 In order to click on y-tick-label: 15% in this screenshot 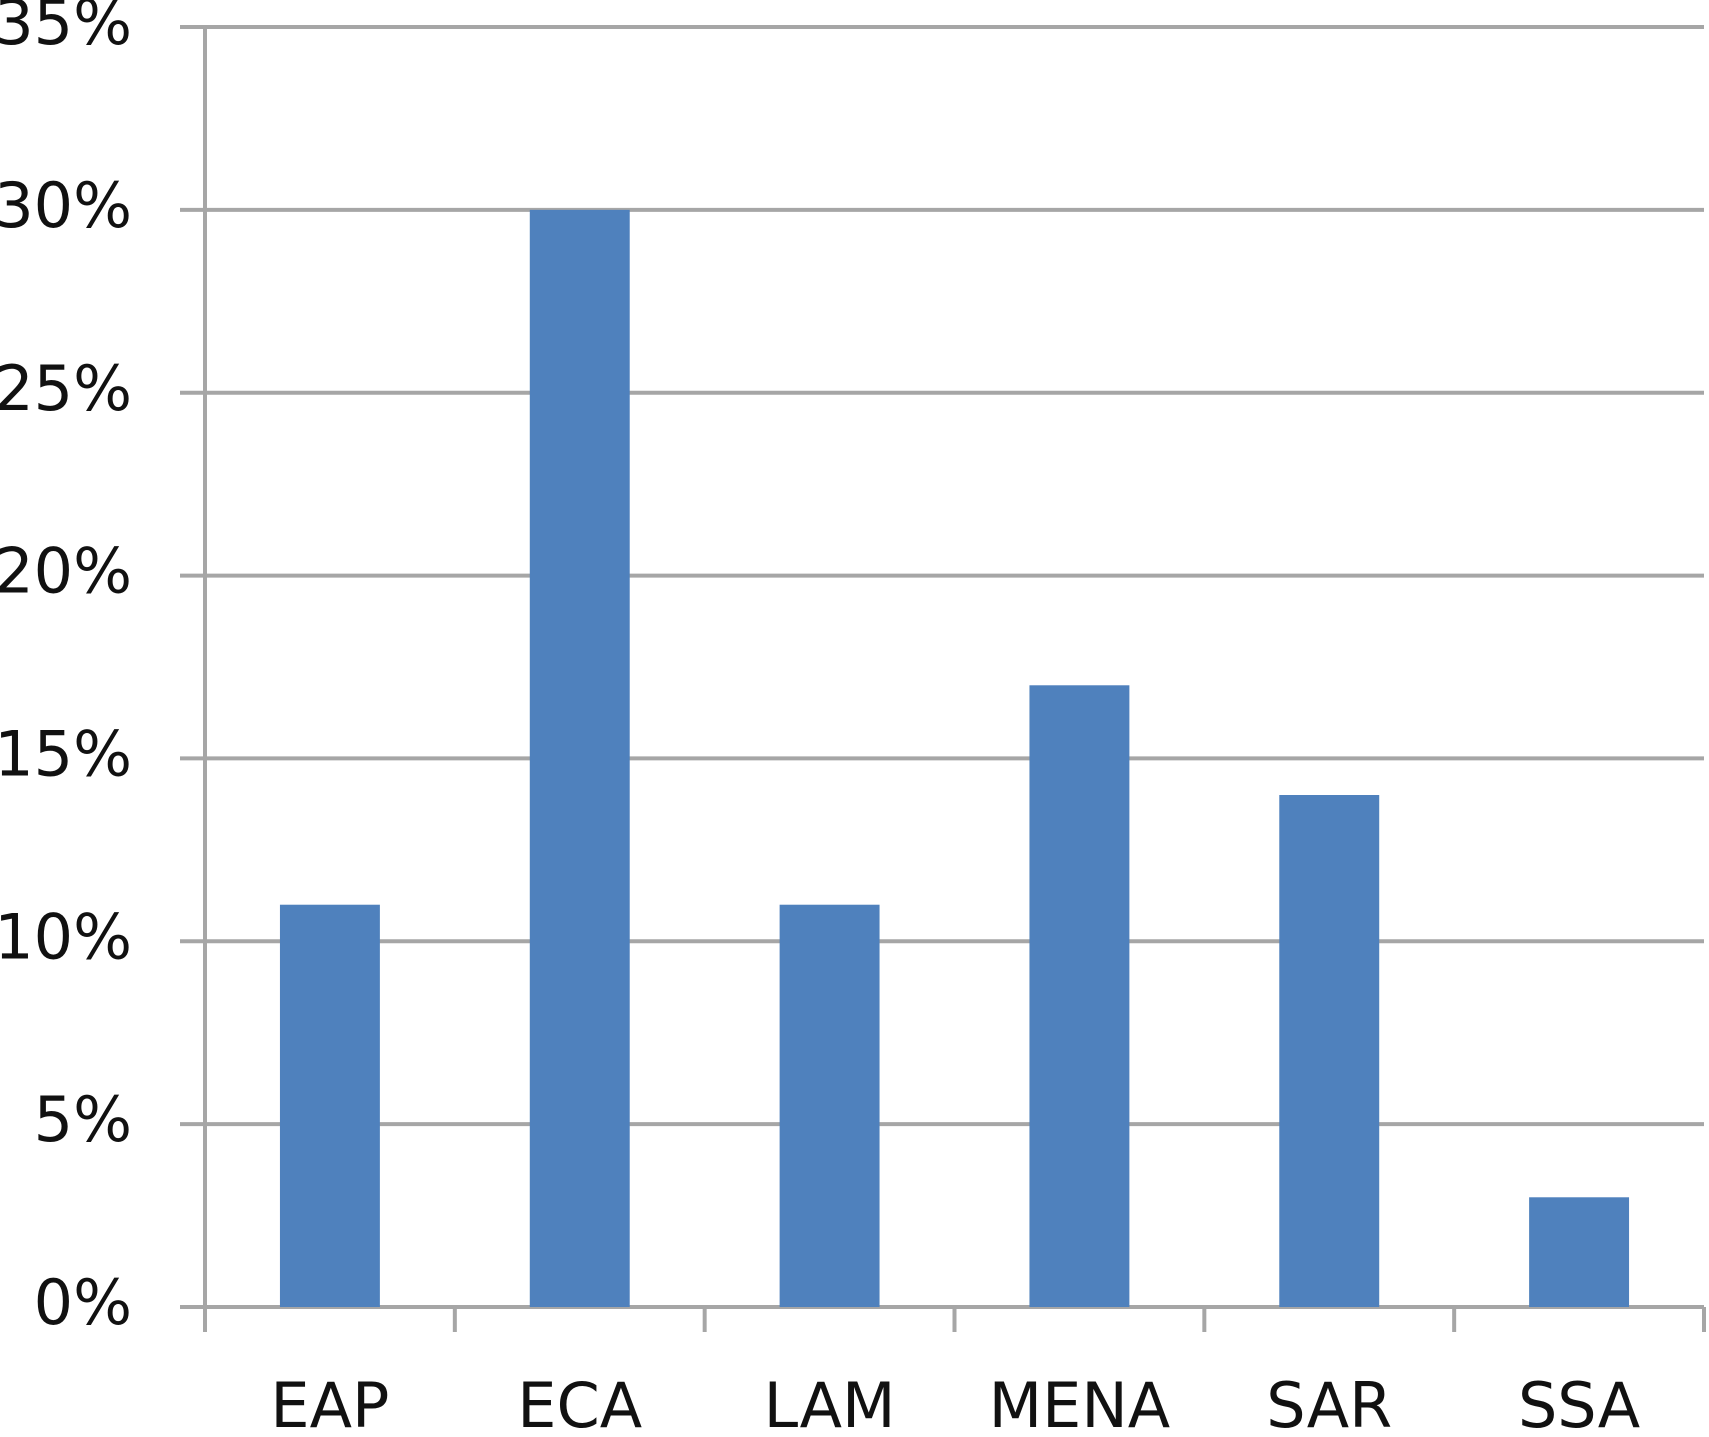, I will do `click(66, 754)`.